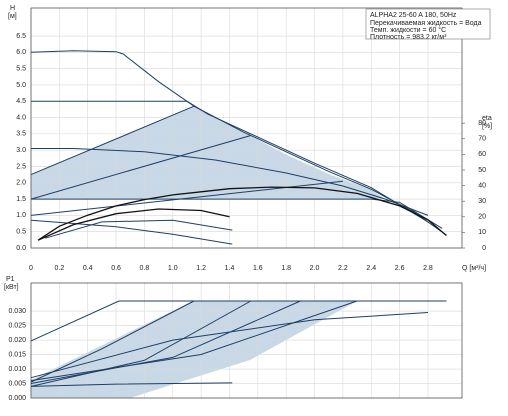 The height and width of the screenshot is (416, 508). Describe the element at coordinates (482, 185) in the screenshot. I see `y2-tick-label: 40` at that location.